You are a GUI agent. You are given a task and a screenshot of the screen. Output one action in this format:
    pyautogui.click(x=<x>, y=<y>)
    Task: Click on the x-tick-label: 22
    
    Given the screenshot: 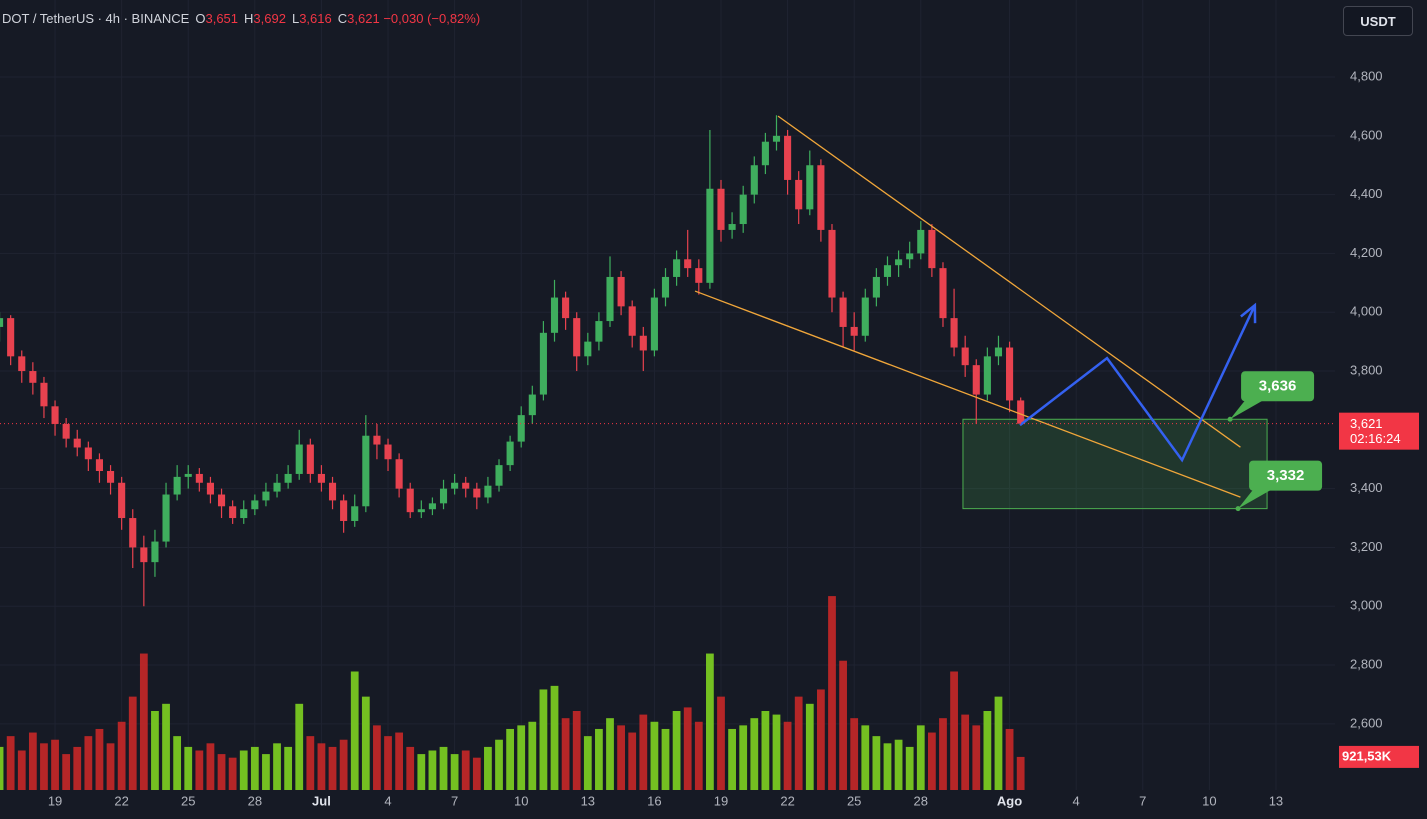 What is the action you would take?
    pyautogui.click(x=121, y=800)
    